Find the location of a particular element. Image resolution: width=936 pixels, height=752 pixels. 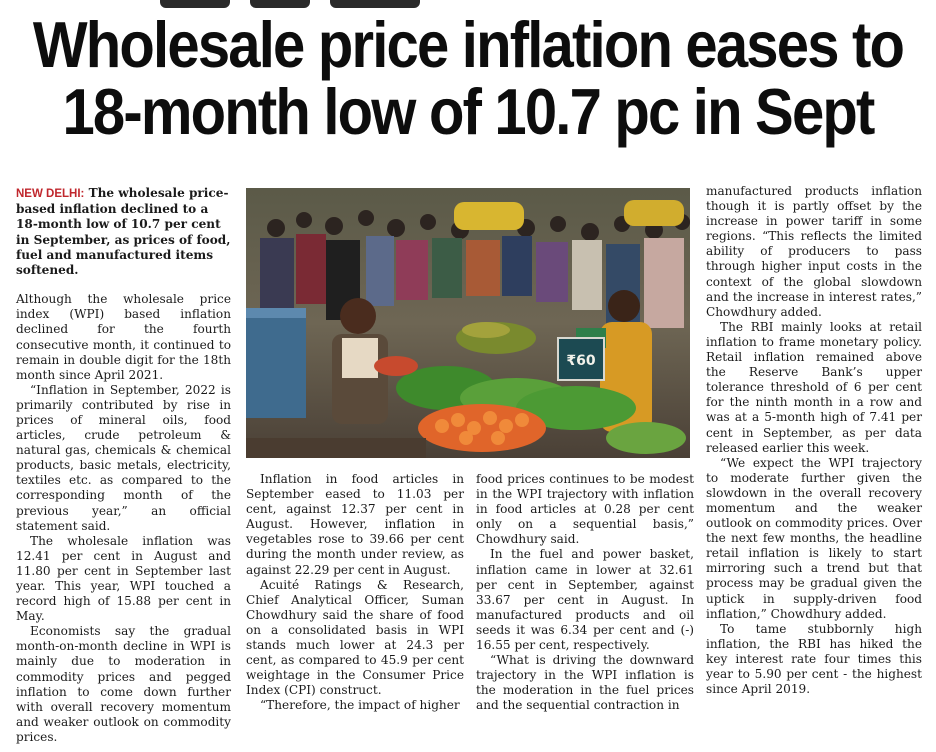

dateline: NEW DELHI: is located at coordinates (50, 194).